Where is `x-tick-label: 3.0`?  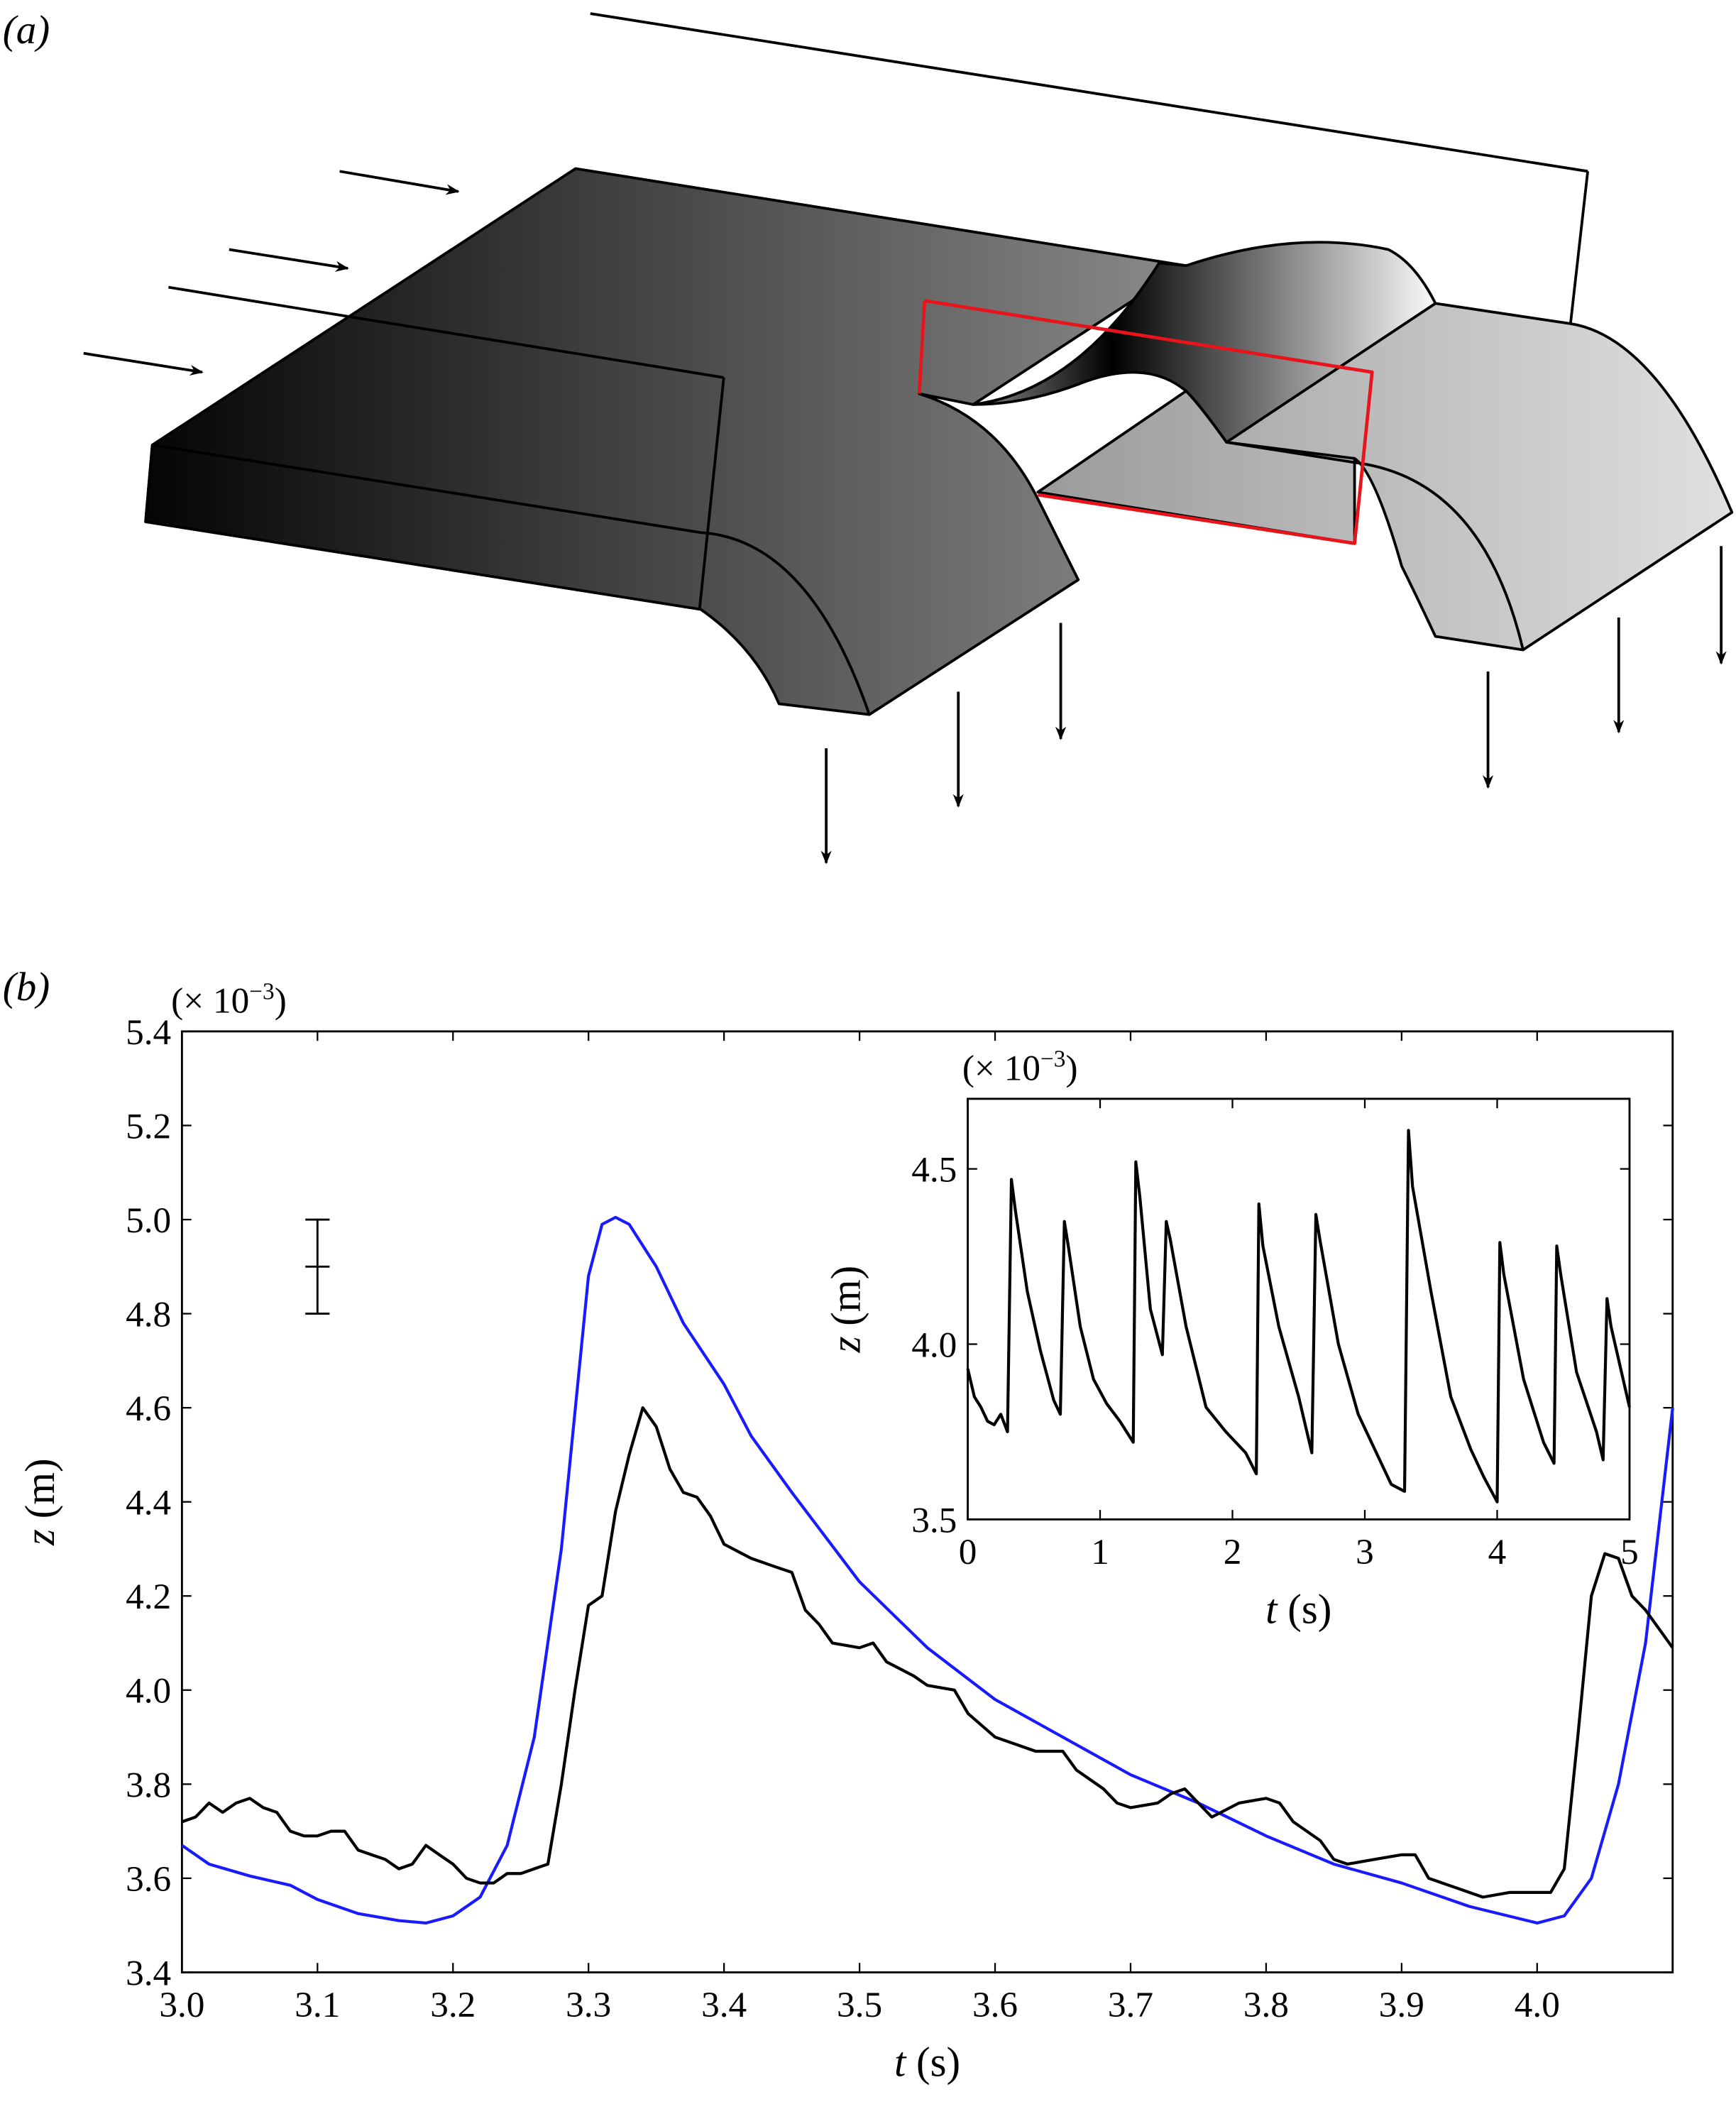 x-tick-label: 3.0 is located at coordinates (181, 2005).